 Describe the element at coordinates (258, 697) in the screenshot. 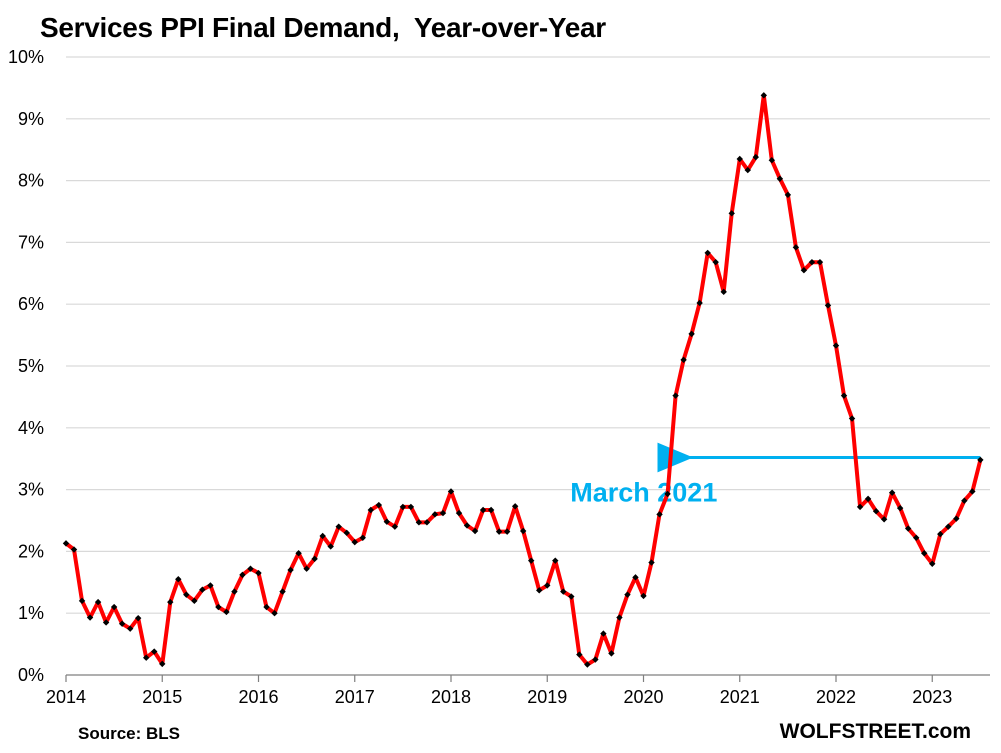

I see `x-tick-label: 2016` at that location.